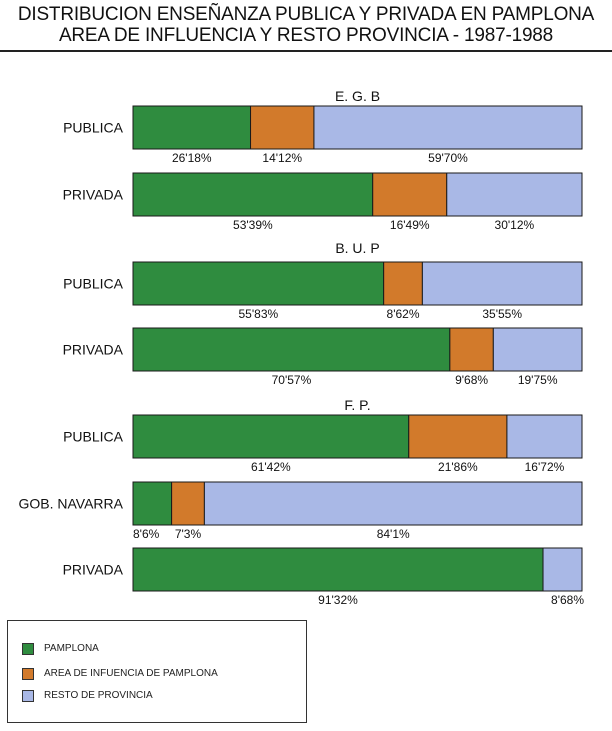  What do you see at coordinates (93, 128) in the screenshot?
I see `bar-label-e-g-b-publica: PUBLICA` at bounding box center [93, 128].